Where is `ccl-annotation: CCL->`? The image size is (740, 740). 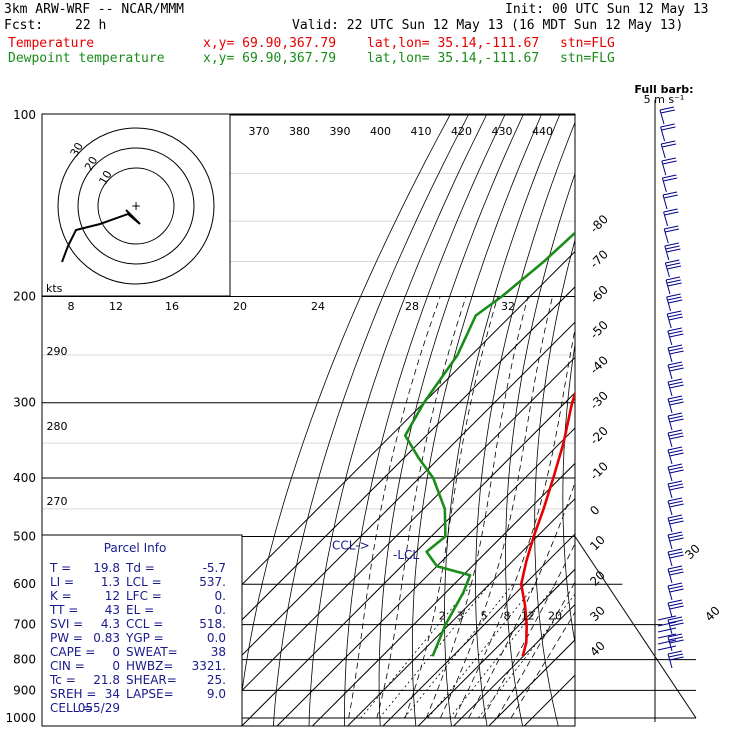 ccl-annotation: CCL-> is located at coordinates (351, 546).